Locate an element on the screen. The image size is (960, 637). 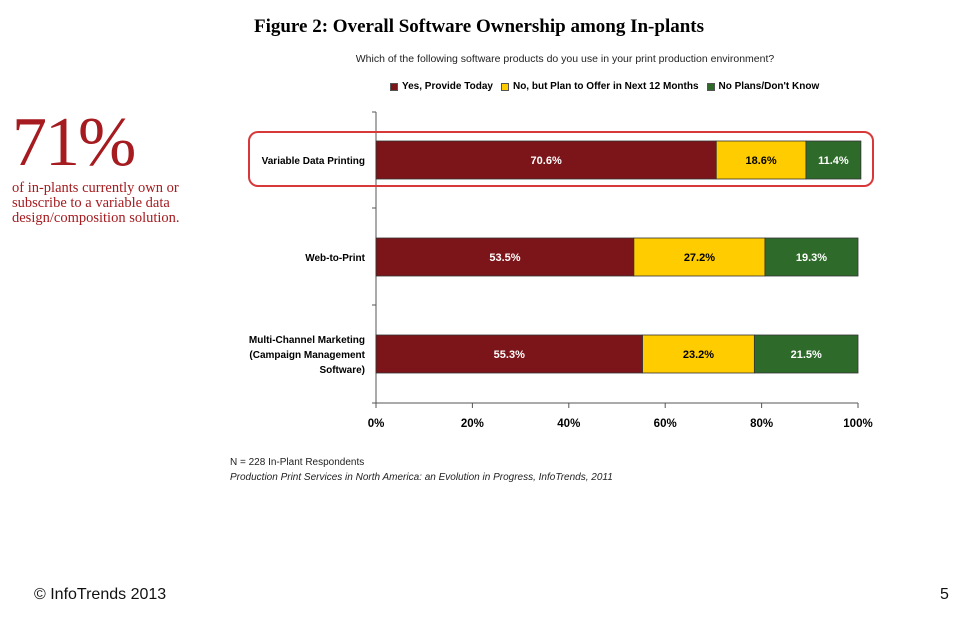
data-label: 70.6% is located at coordinates (546, 161).